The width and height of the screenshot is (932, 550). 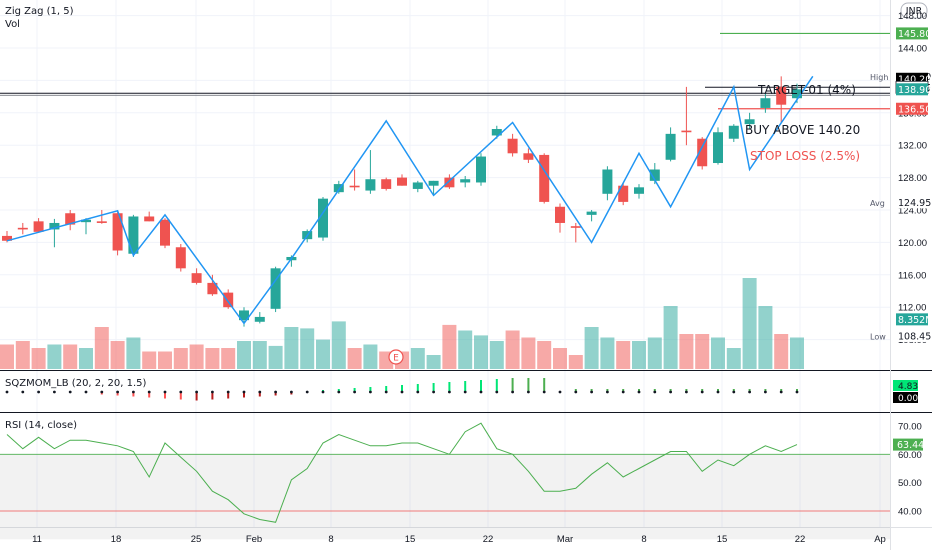 What do you see at coordinates (330, 539) in the screenshot?
I see `time-tick: 8` at bounding box center [330, 539].